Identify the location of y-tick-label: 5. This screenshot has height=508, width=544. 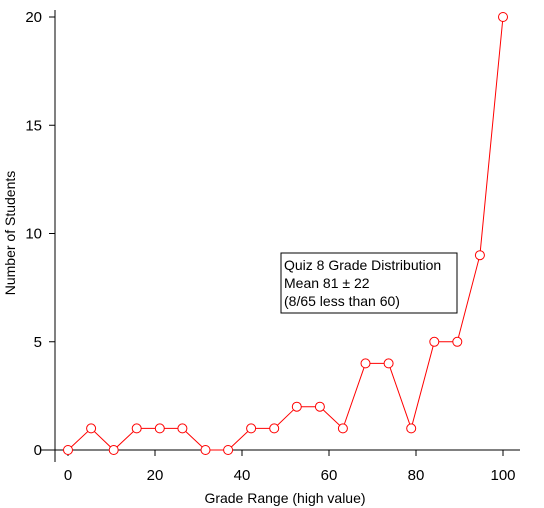
(38, 342).